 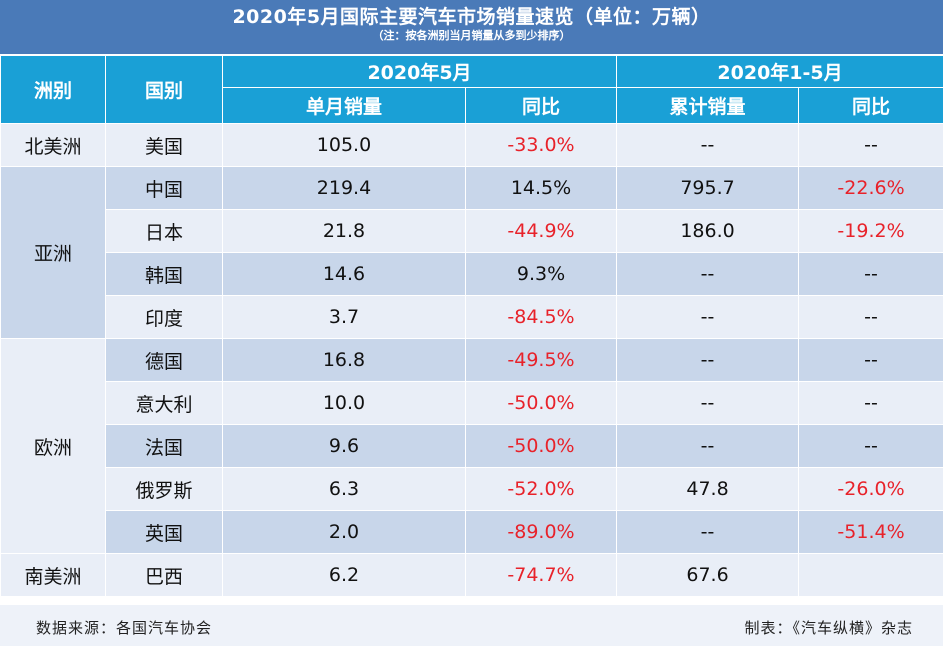 What do you see at coordinates (164, 145) in the screenshot?
I see `country-cell: 美国` at bounding box center [164, 145].